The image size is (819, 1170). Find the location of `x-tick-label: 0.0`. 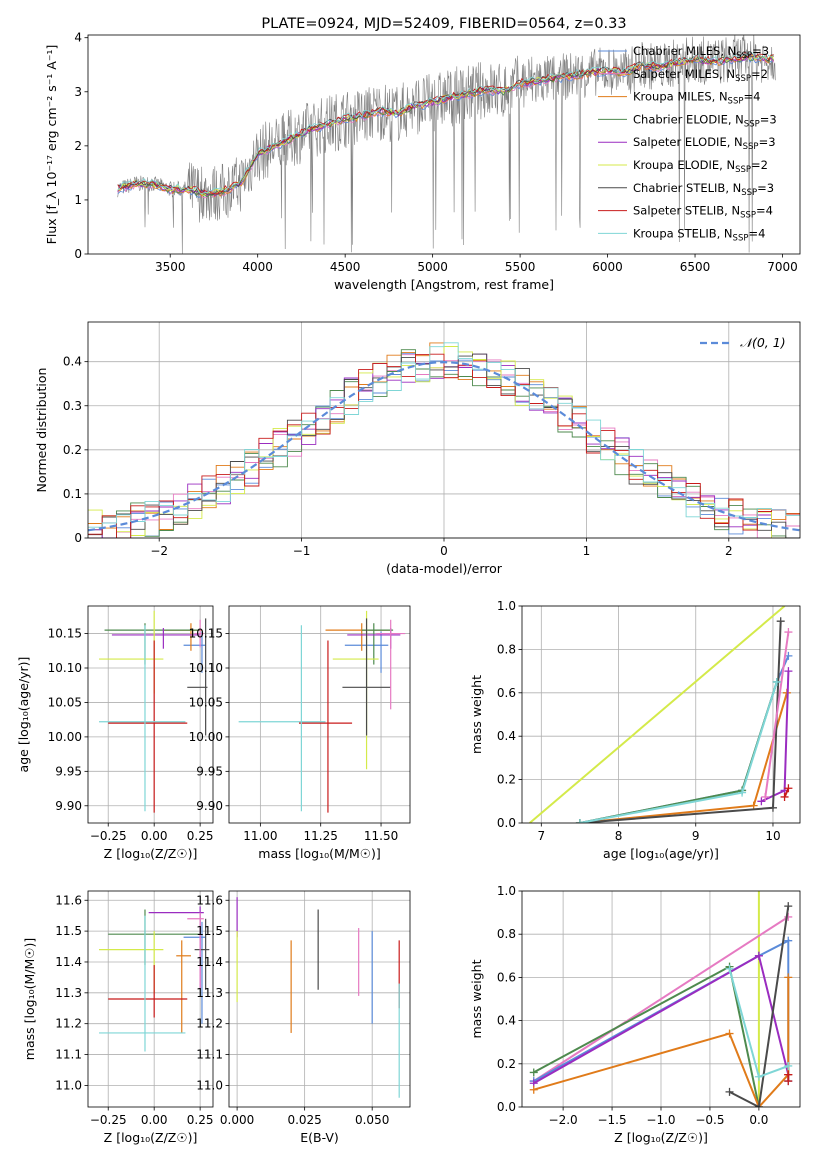

x-tick-label: 0.0 is located at coordinates (758, 1120).